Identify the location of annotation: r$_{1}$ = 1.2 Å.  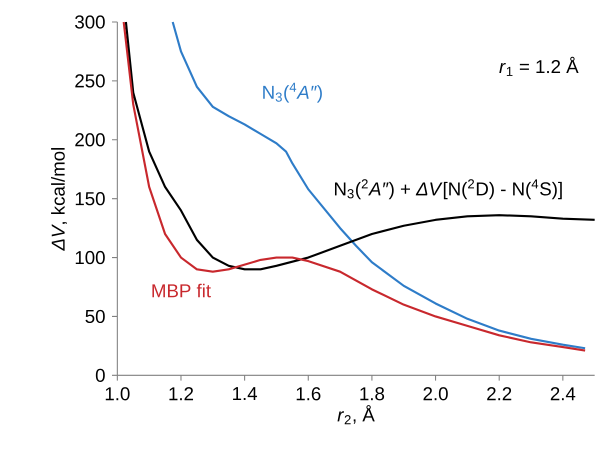
(539, 66).